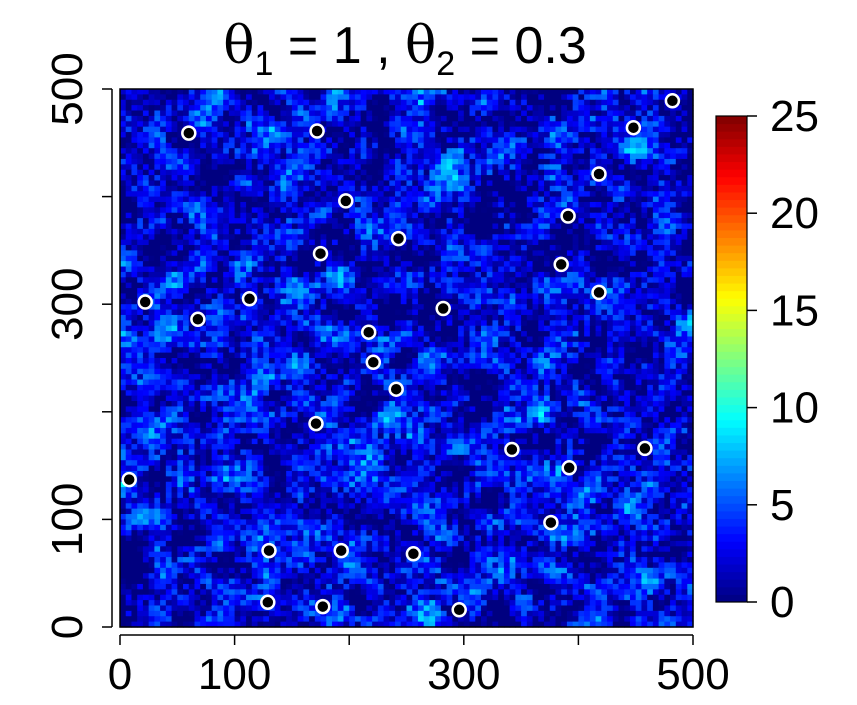 This screenshot has height=705, width=857. What do you see at coordinates (419, 666) in the screenshot?
I see `x-axis: 0 100 300 500` at bounding box center [419, 666].